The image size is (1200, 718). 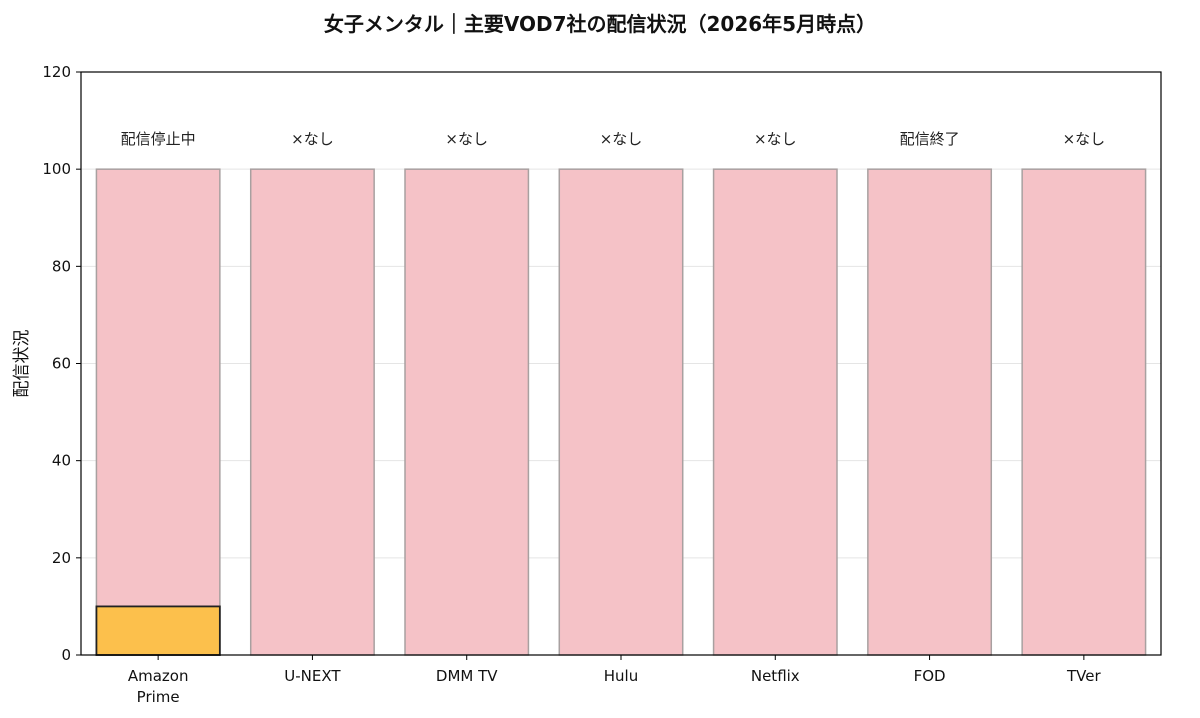 I want to click on y-tick-label: 40, so click(x=61, y=461).